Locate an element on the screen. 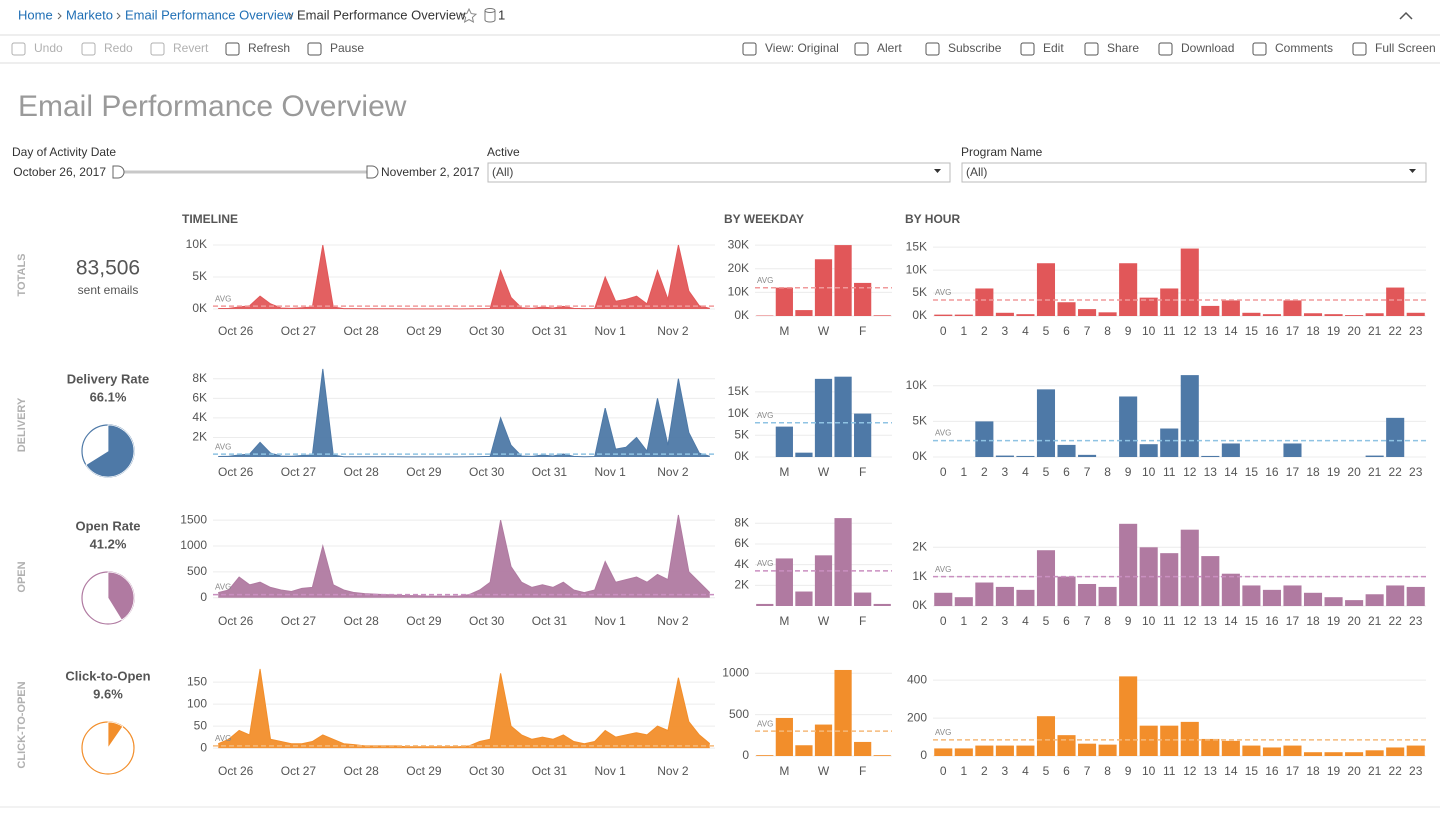 The width and height of the screenshot is (1440, 815). active-dropdown is located at coordinates (719, 172).